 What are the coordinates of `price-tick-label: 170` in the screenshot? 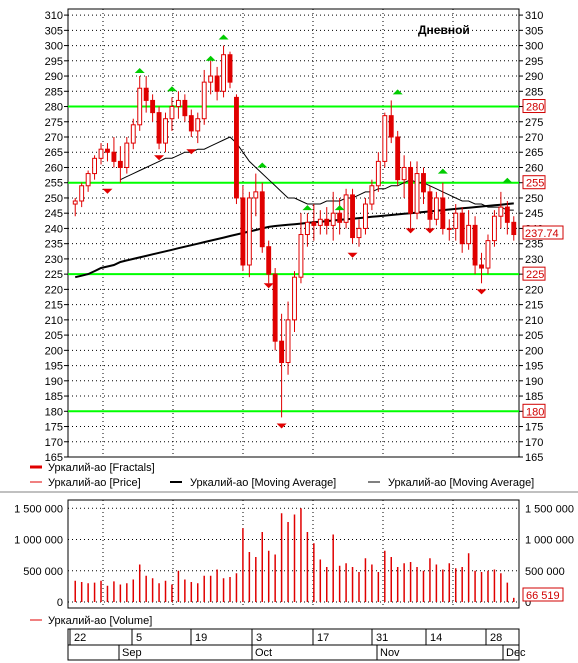 It's located at (54, 443).